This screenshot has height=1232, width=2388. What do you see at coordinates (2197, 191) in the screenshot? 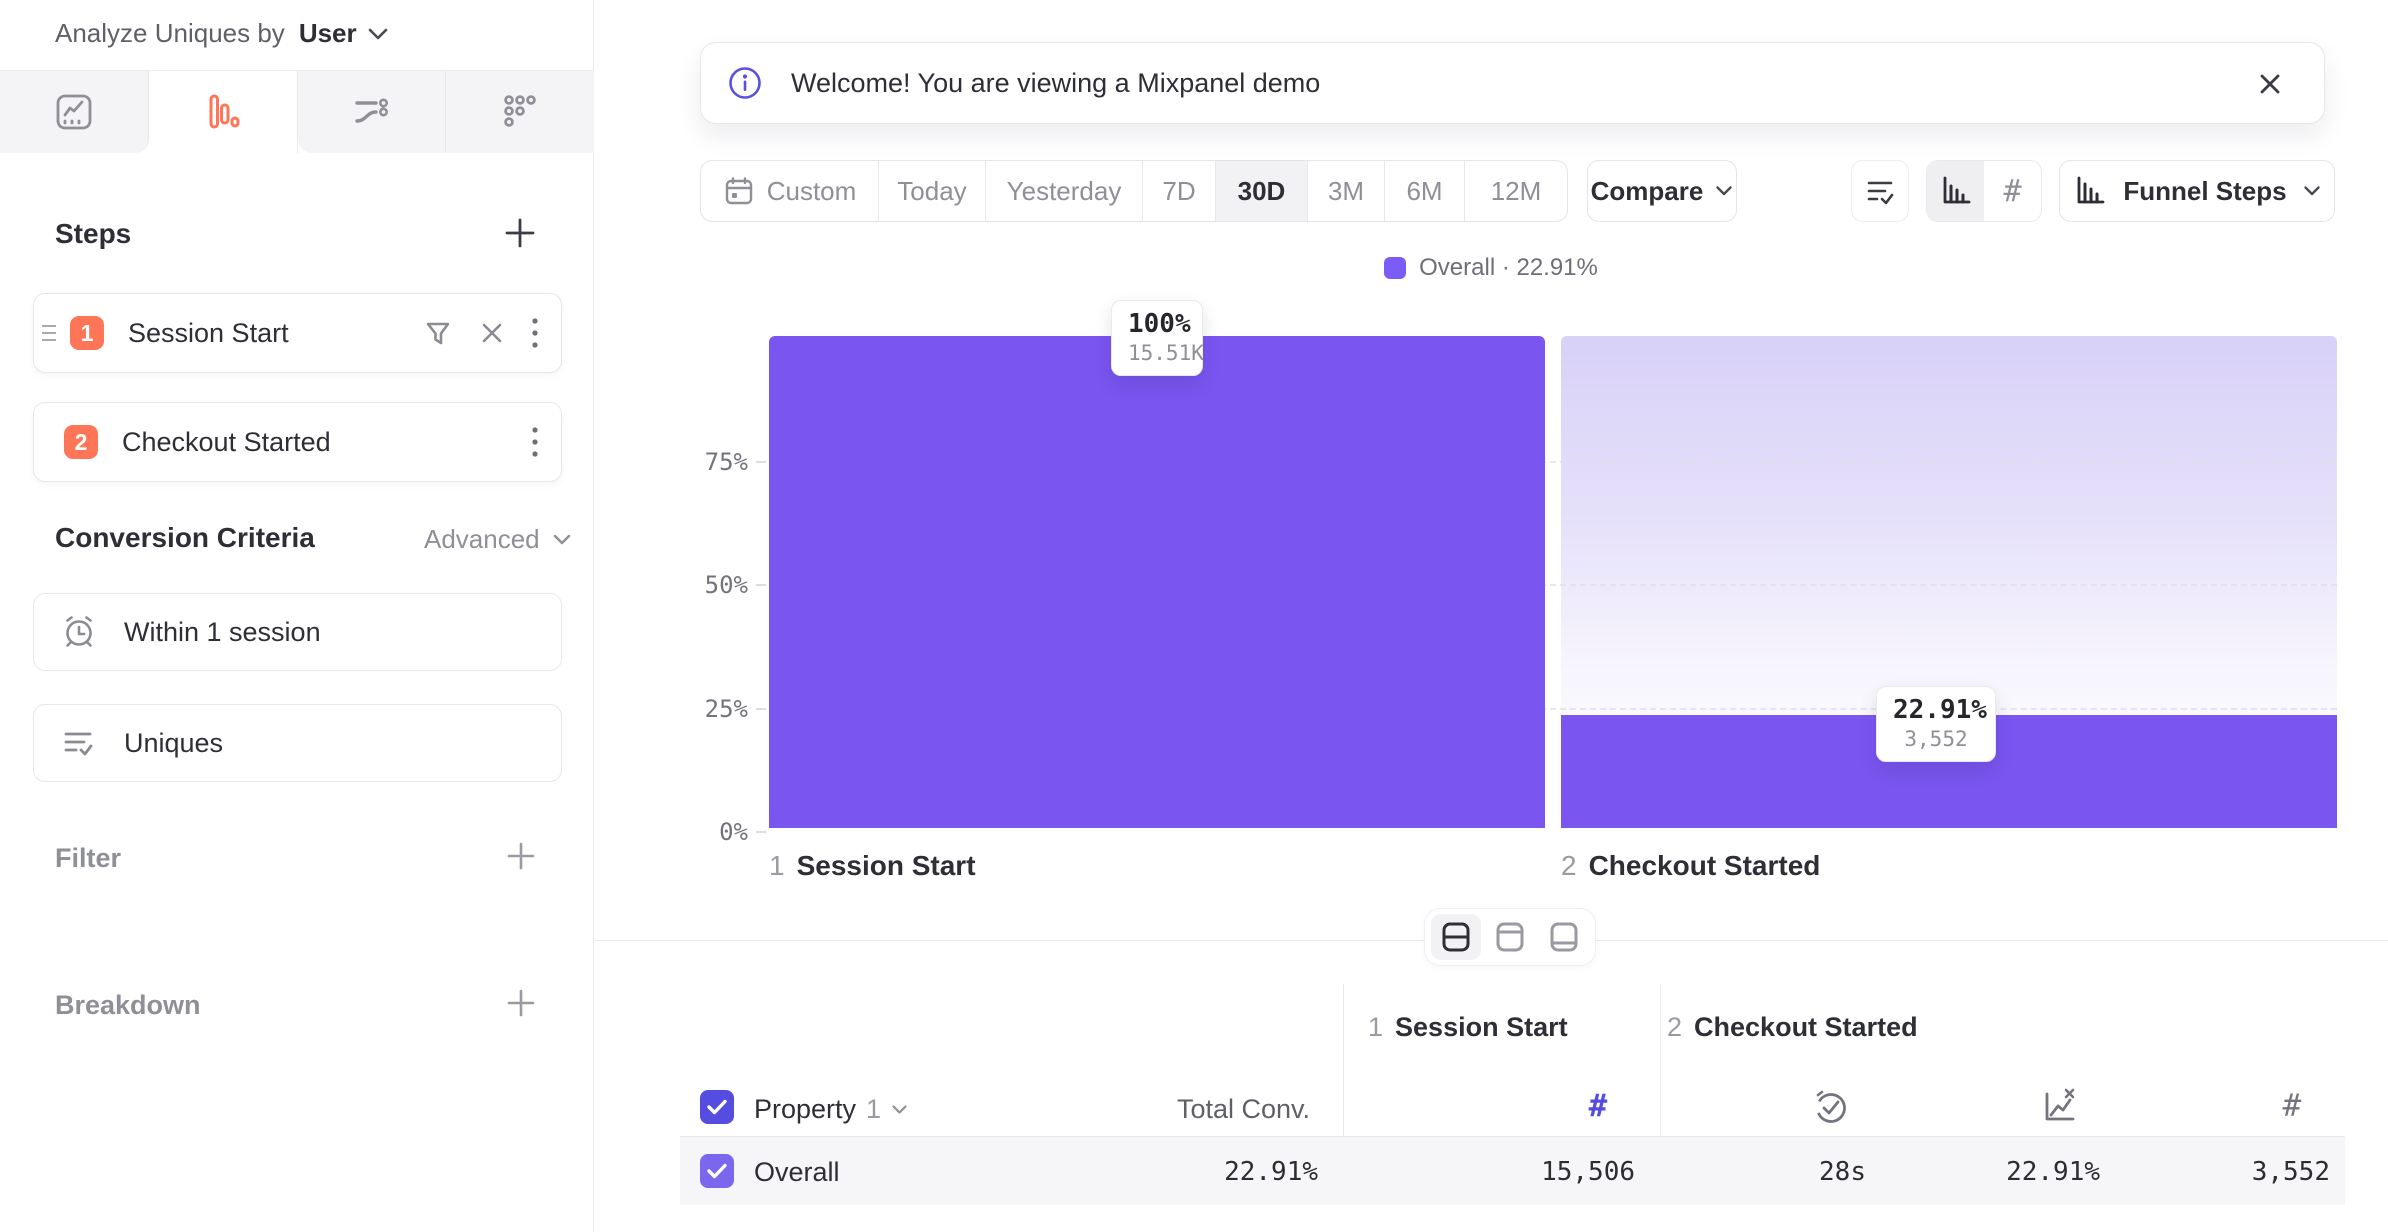
I see `funnel-steps-dropdown: Funnel Steps` at bounding box center [2197, 191].